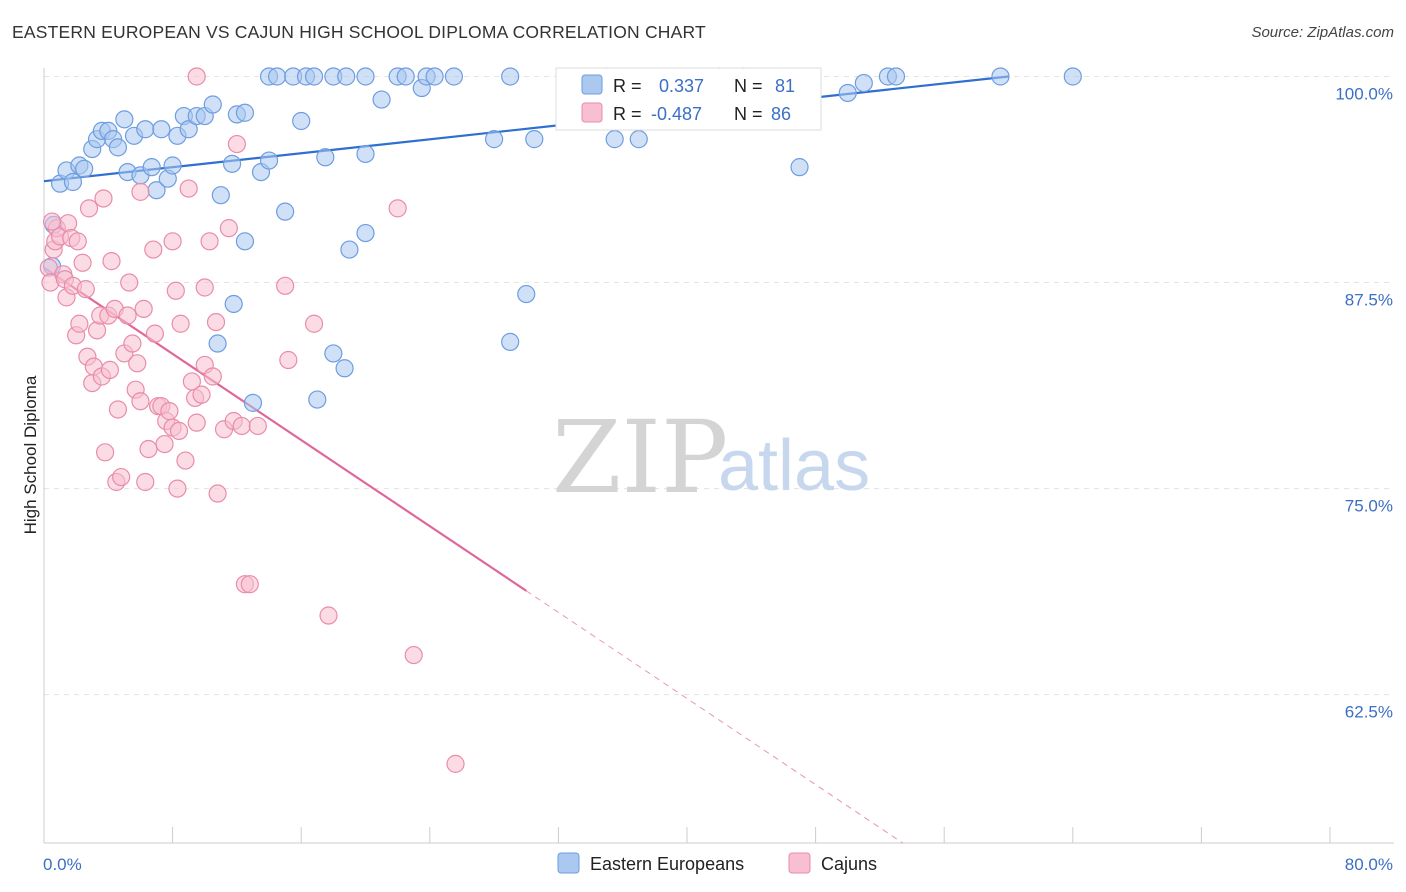 Image resolution: width=1406 pixels, height=892 pixels. I want to click on y-tick-label: 75.0%, so click(1369, 506).